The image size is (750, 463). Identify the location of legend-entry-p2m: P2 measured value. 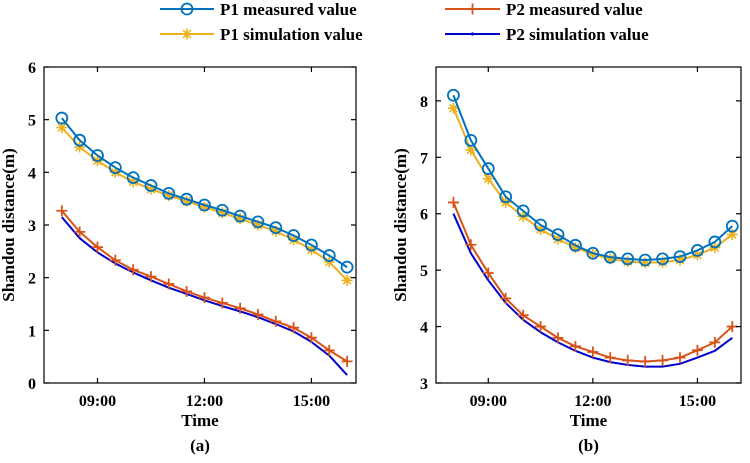
(544, 9).